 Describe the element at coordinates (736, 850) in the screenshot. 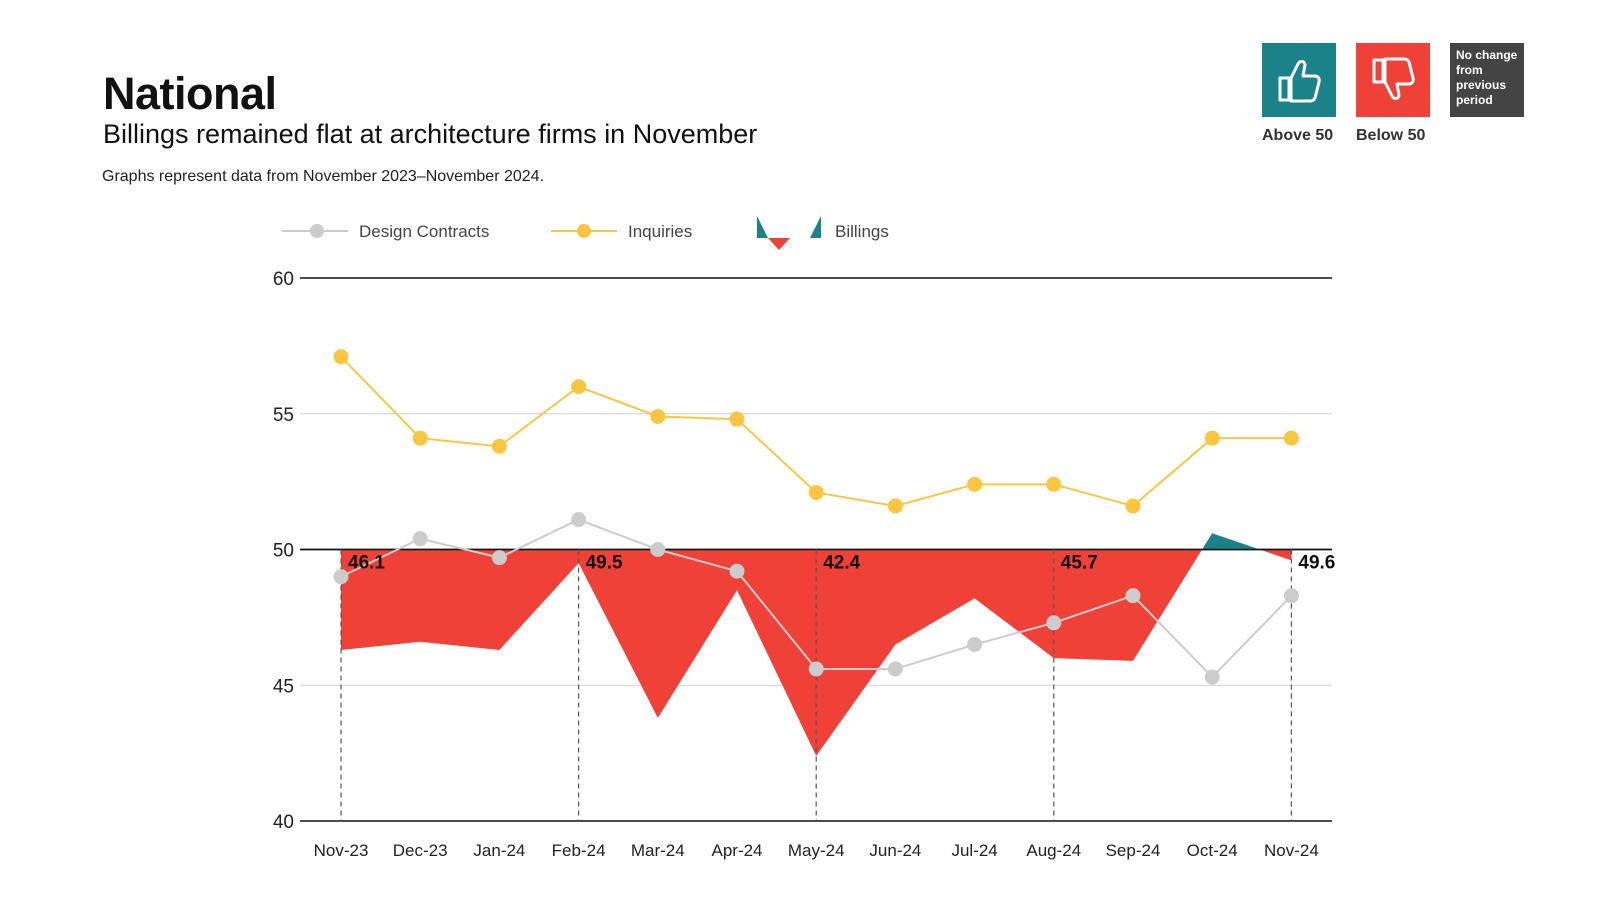

I see `x-tick-label: Apr-24` at that location.